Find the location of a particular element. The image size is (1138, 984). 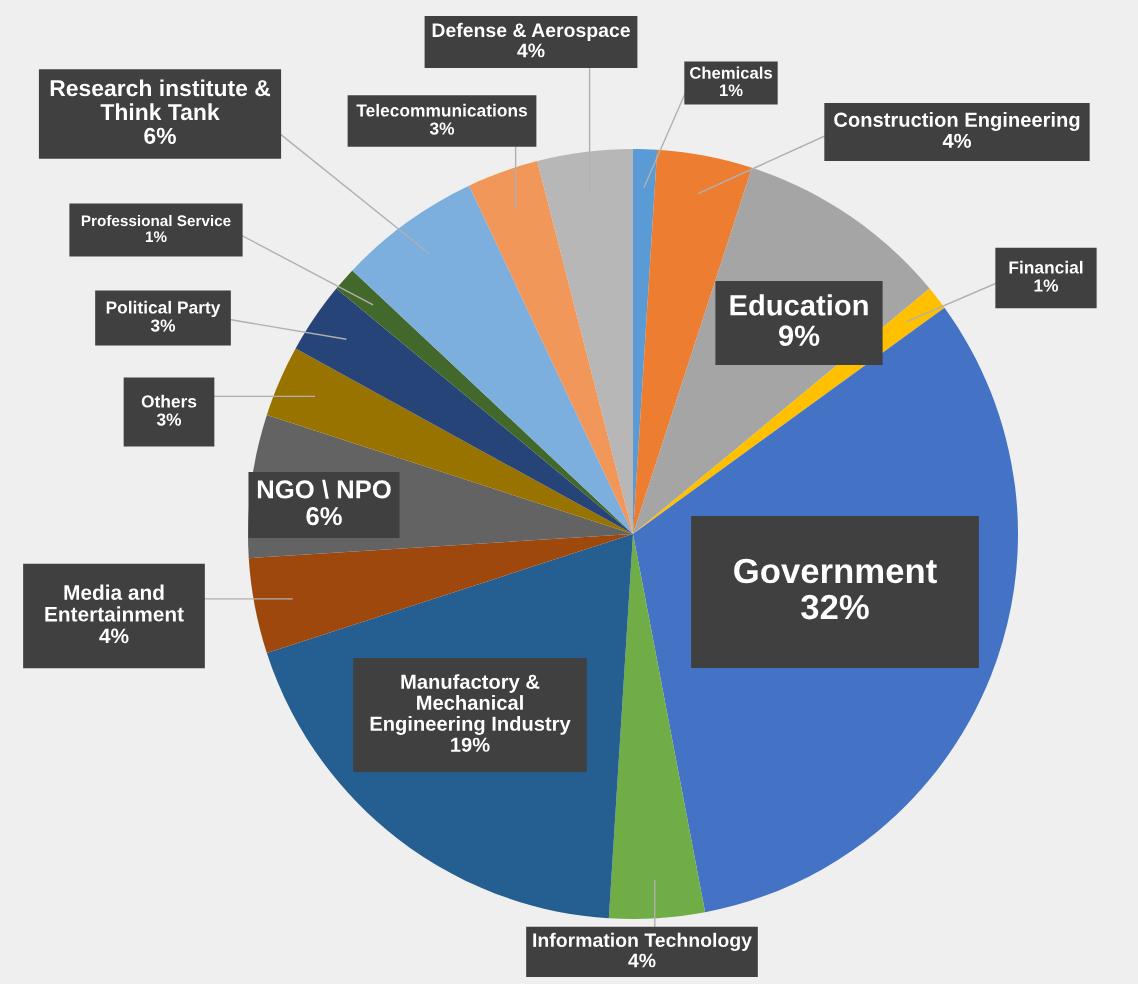

slice-label: Chemicals is located at coordinates (731, 72).